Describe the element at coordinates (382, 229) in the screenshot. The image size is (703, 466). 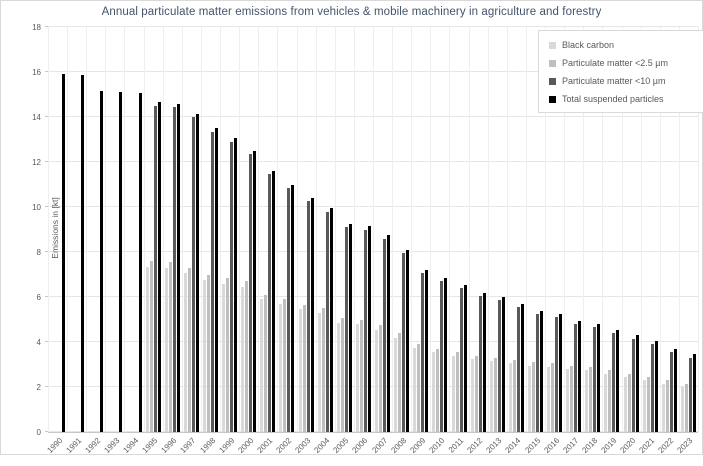
I see `year-group-2007` at that location.